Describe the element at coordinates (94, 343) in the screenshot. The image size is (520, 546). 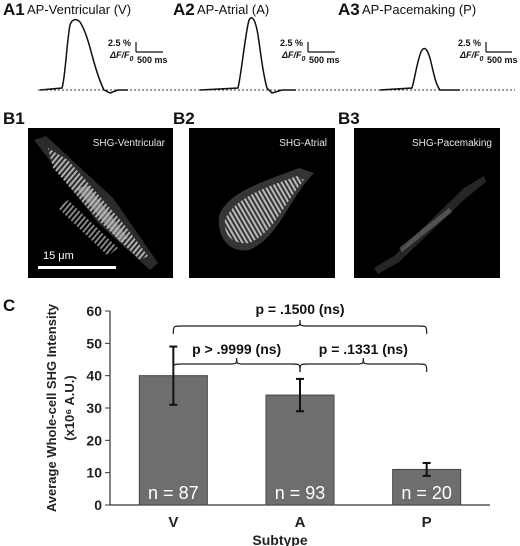
I see `y-tick-label: 50` at that location.